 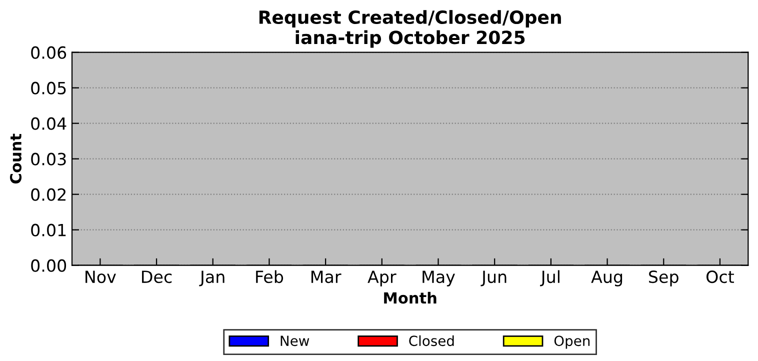 What do you see at coordinates (550, 278) in the screenshot?
I see `x-tick-label: Jul` at bounding box center [550, 278].